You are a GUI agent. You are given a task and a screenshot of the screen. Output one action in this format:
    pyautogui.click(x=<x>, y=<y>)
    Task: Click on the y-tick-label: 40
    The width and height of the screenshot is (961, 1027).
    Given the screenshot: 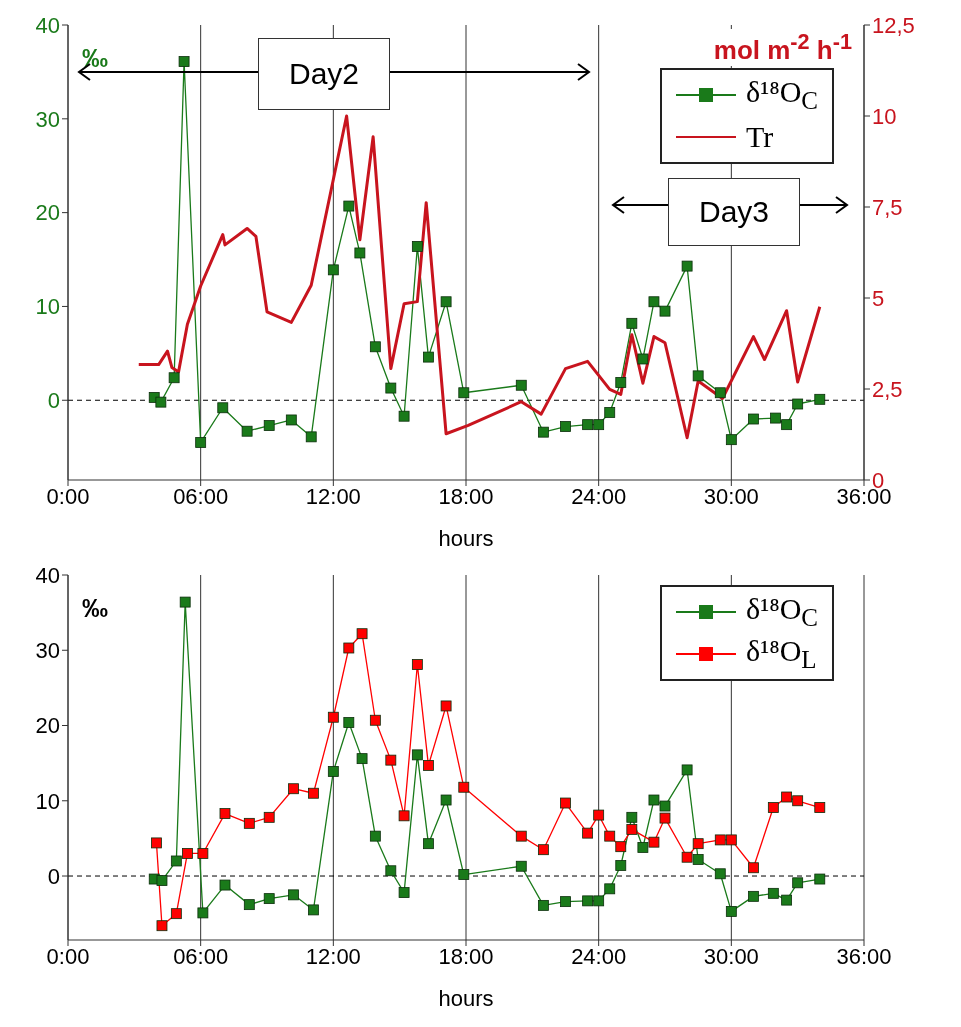 What is the action you would take?
    pyautogui.click(x=47, y=575)
    